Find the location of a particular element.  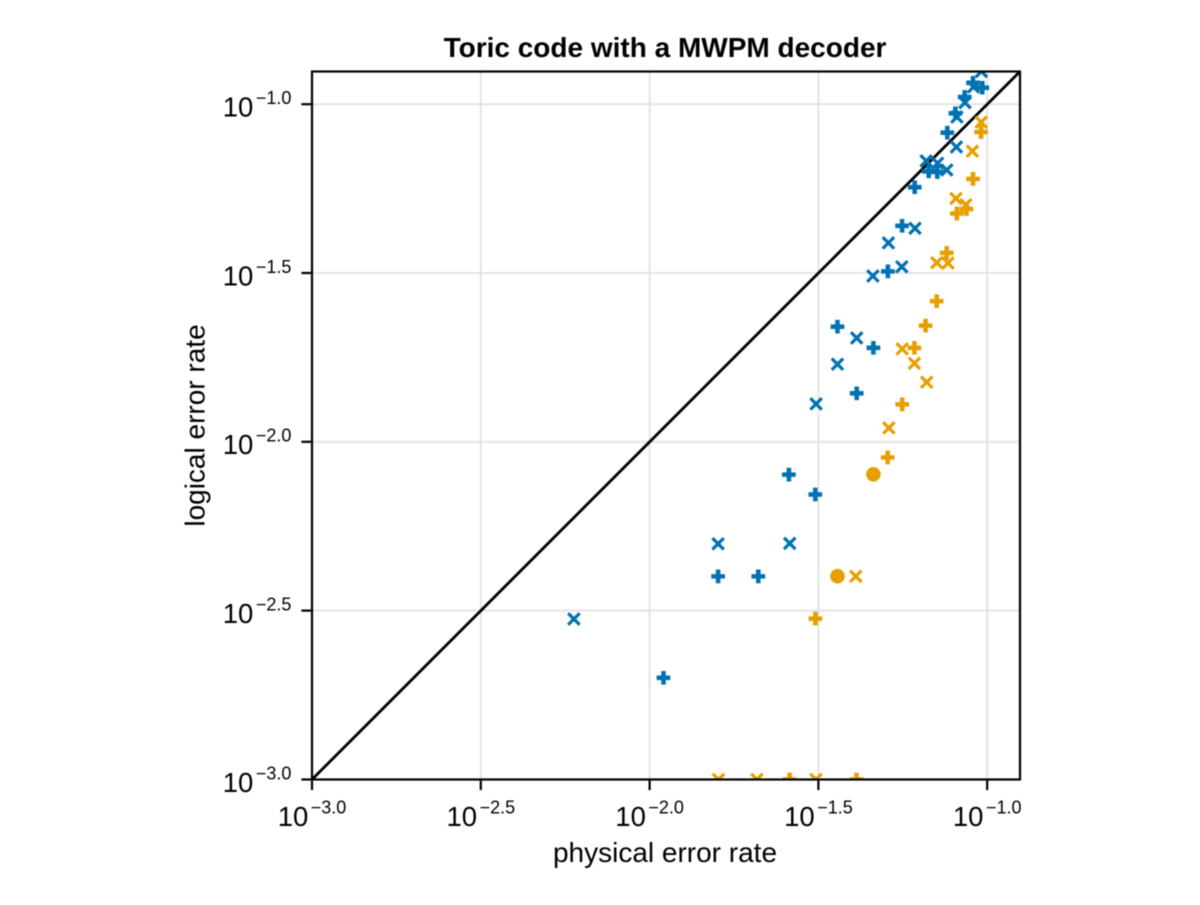

svg-text: physical error rate is located at coordinates (665, 852).